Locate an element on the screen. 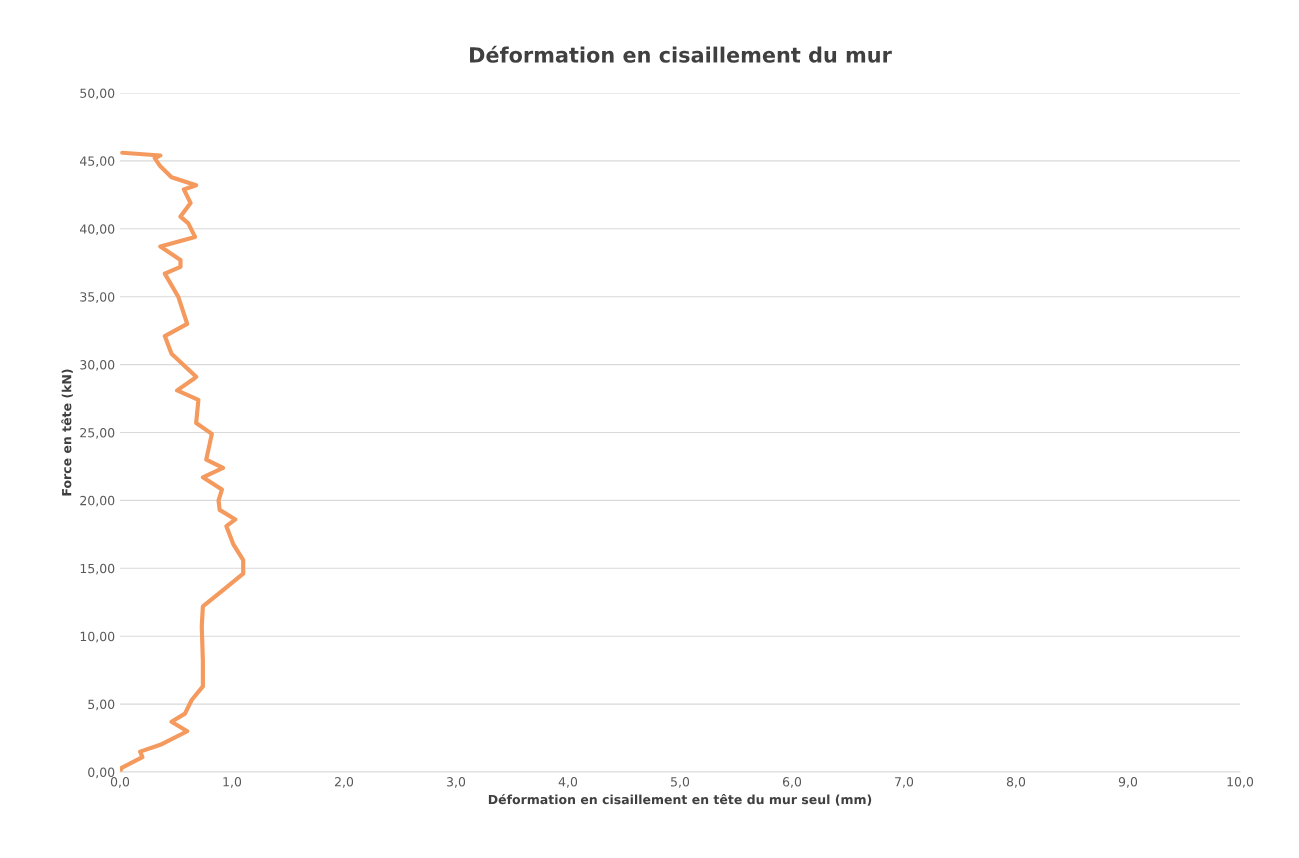 This screenshot has width=1299, height=858. y-tick-label: 10,00 is located at coordinates (97, 637).